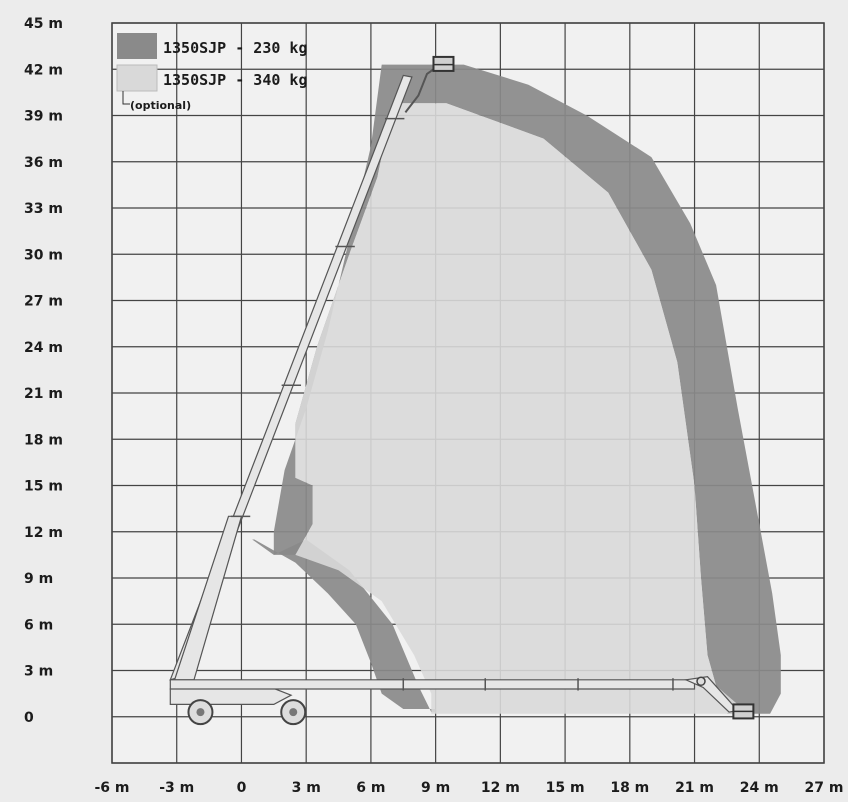 The height and width of the screenshot is (802, 848). I want to click on x-tick-label: 15 m, so click(565, 788).